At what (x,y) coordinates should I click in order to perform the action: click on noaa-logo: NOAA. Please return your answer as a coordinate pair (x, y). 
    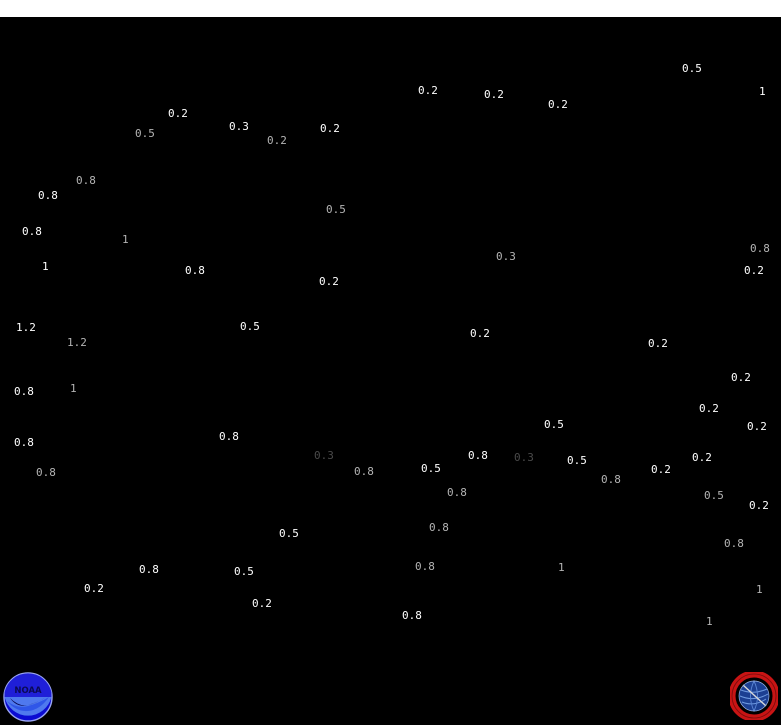
    Looking at the image, I should click on (28, 697).